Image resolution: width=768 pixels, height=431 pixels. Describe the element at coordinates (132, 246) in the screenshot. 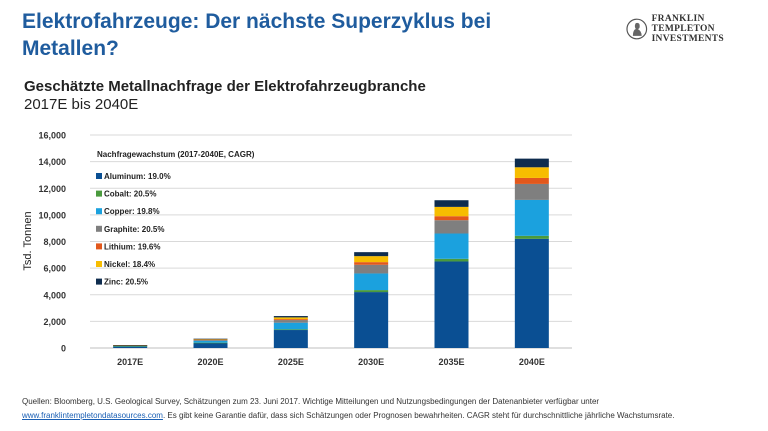

I see `legend-entry: Lithium: 19.6%` at that location.